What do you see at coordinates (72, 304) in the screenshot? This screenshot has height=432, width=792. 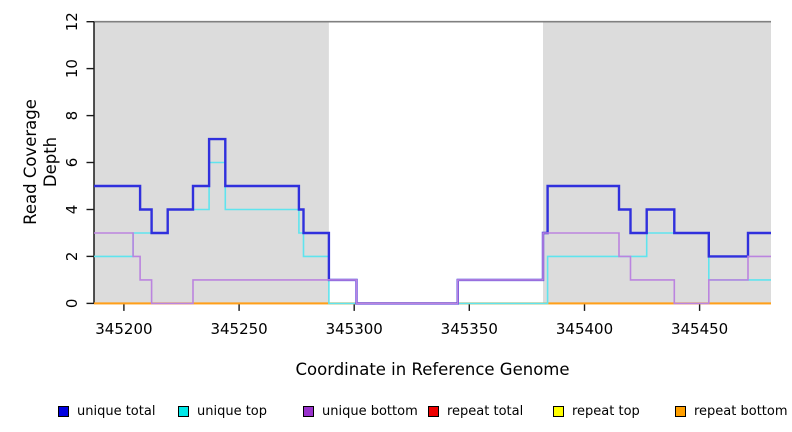 I see `y-tick-label: 0` at bounding box center [72, 304].